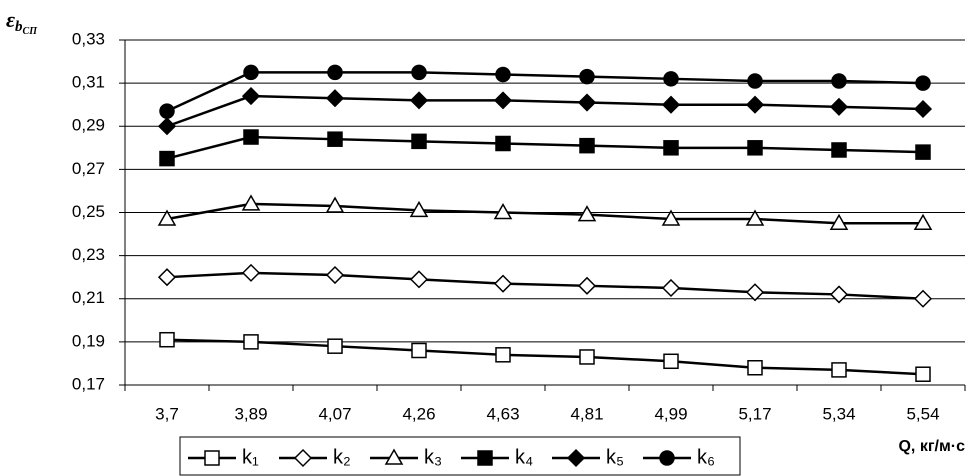 Image resolution: width=971 pixels, height=476 pixels. I want to click on x-tick-label: 4,63, so click(502, 413).